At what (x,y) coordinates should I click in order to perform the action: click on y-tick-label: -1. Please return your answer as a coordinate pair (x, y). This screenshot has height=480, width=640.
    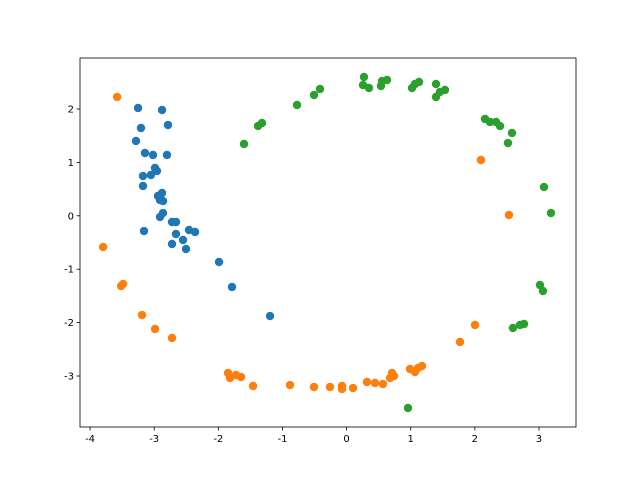
    Looking at the image, I should click on (69, 270).